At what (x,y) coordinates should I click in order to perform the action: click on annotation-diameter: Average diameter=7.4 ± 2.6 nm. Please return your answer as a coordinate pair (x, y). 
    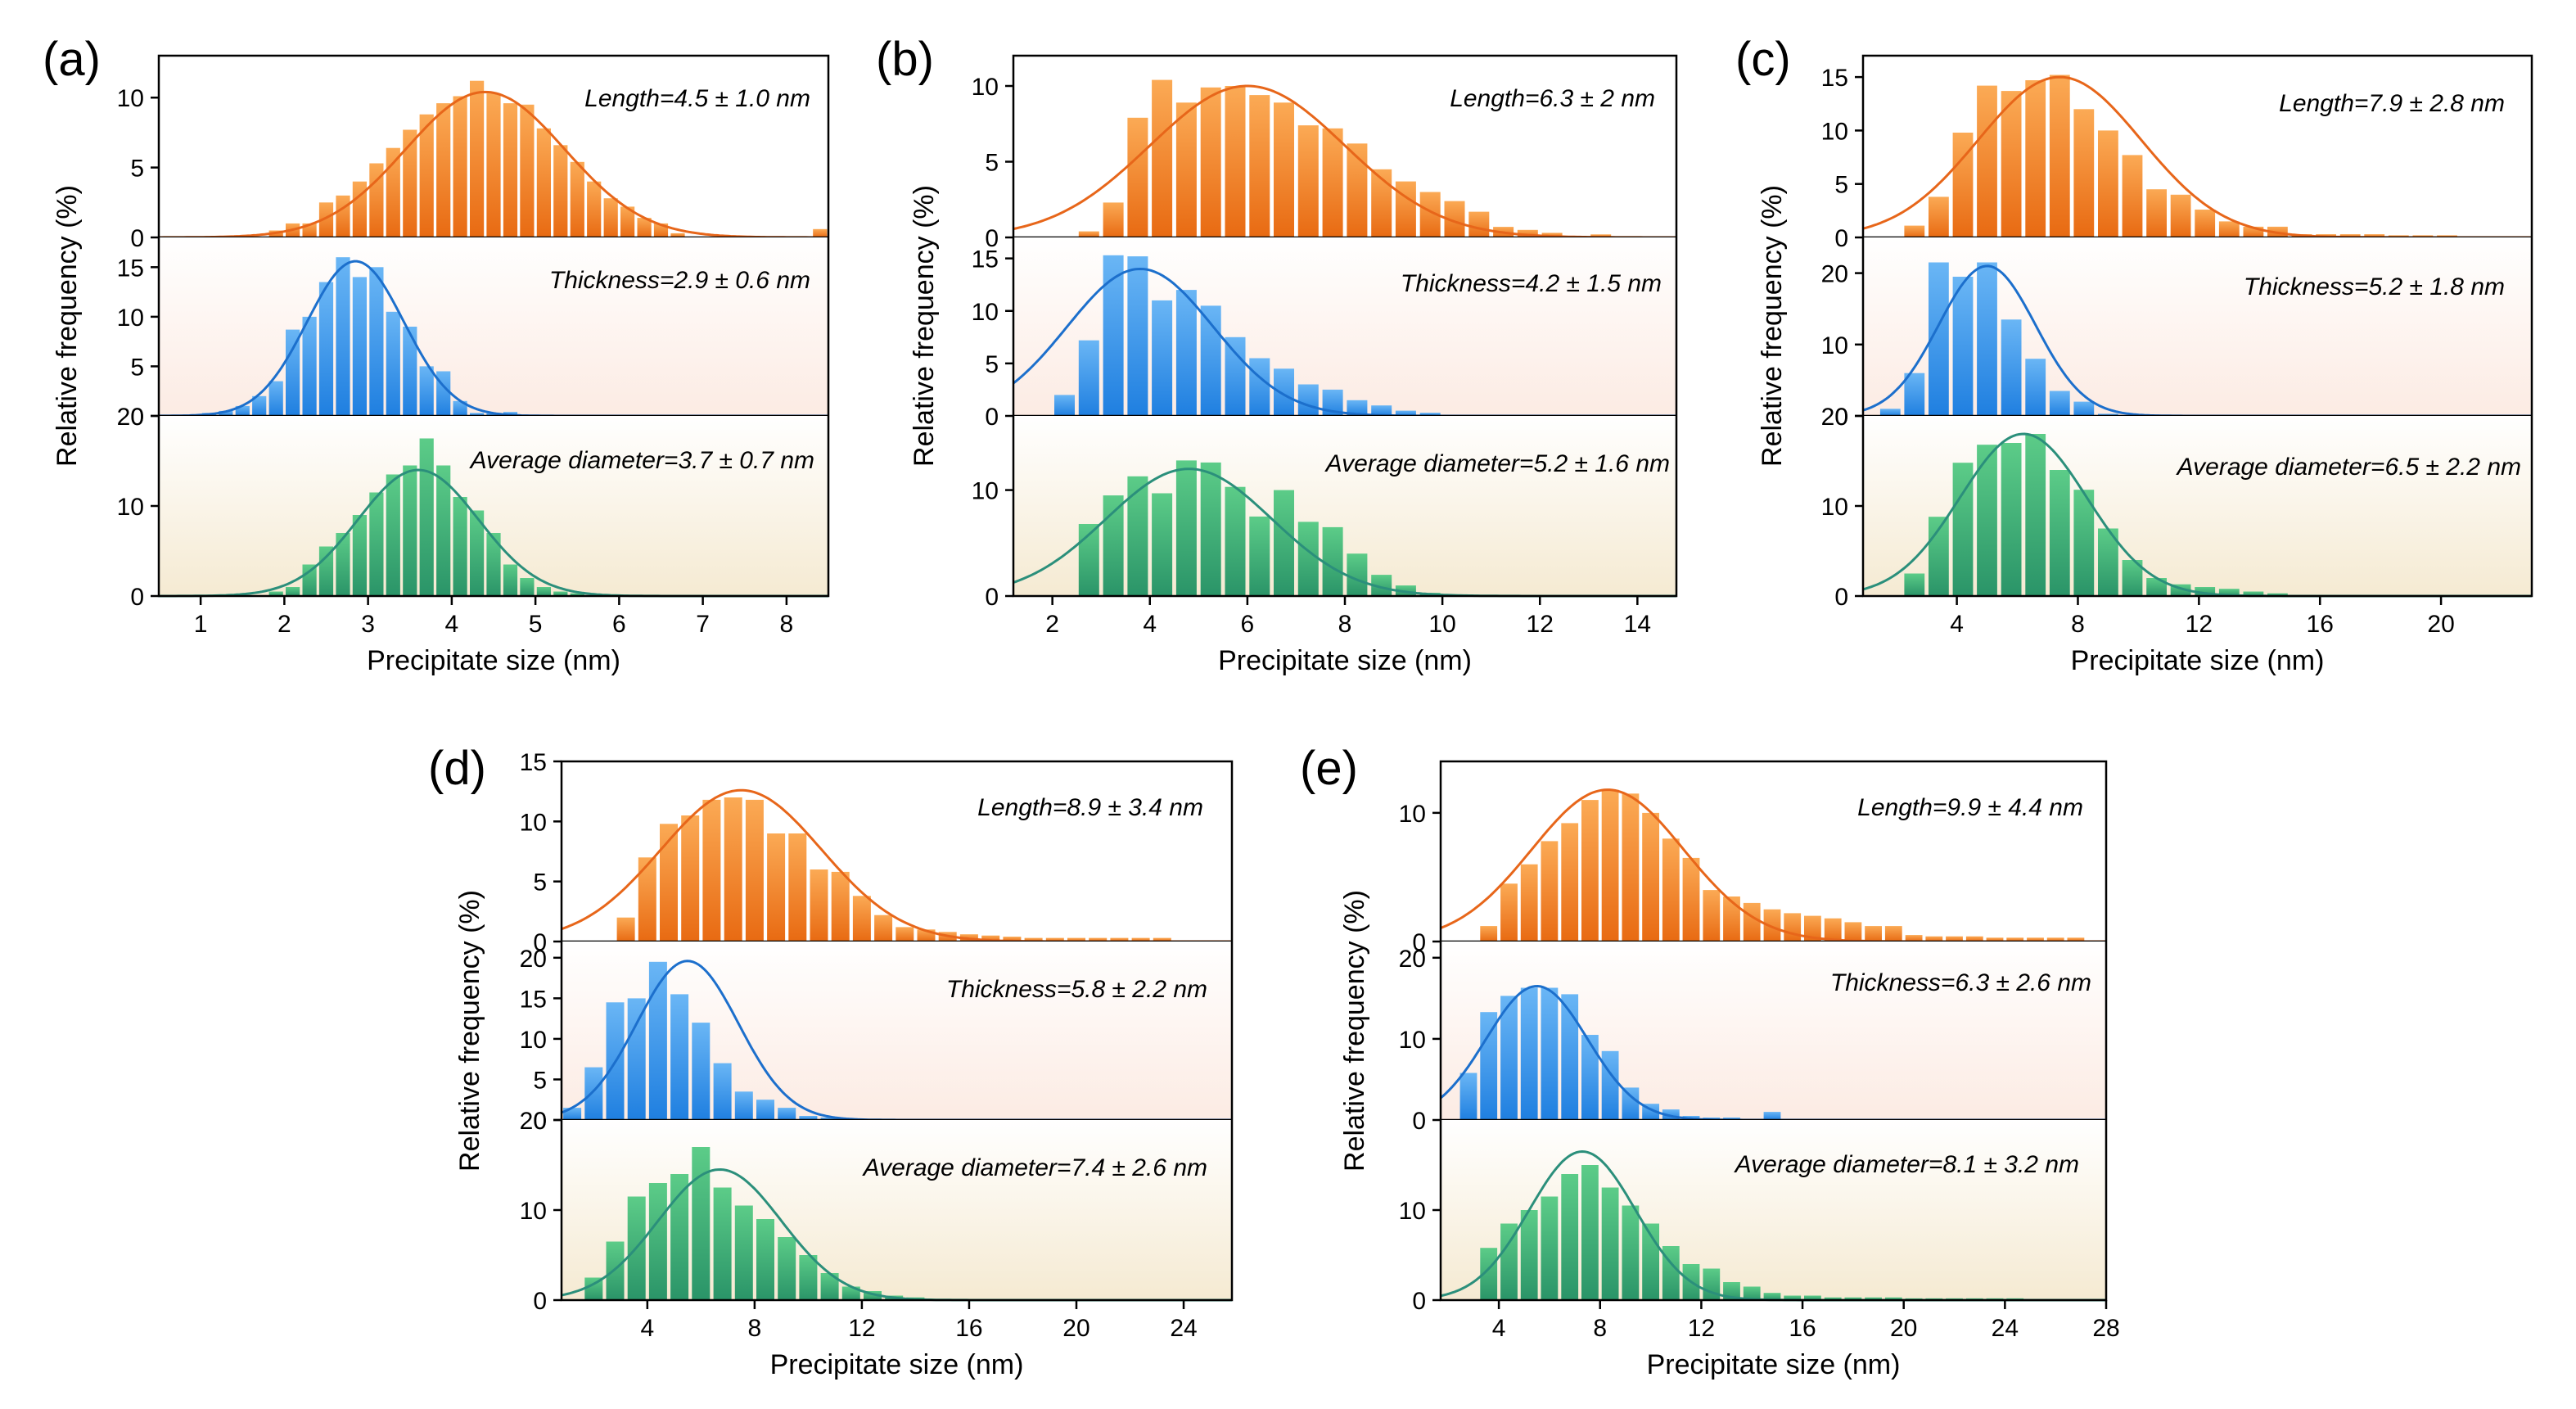
    Looking at the image, I should click on (1034, 1167).